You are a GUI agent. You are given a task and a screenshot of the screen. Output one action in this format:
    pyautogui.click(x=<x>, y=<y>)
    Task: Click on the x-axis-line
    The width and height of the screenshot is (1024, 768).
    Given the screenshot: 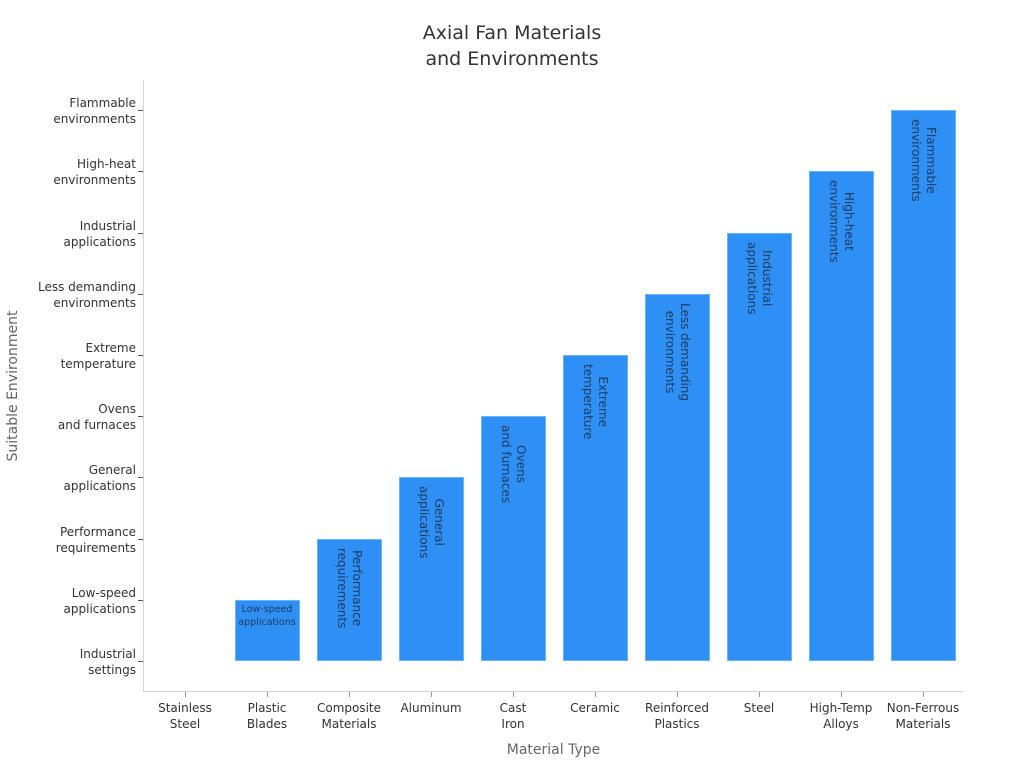 What is the action you would take?
    pyautogui.click(x=553, y=691)
    